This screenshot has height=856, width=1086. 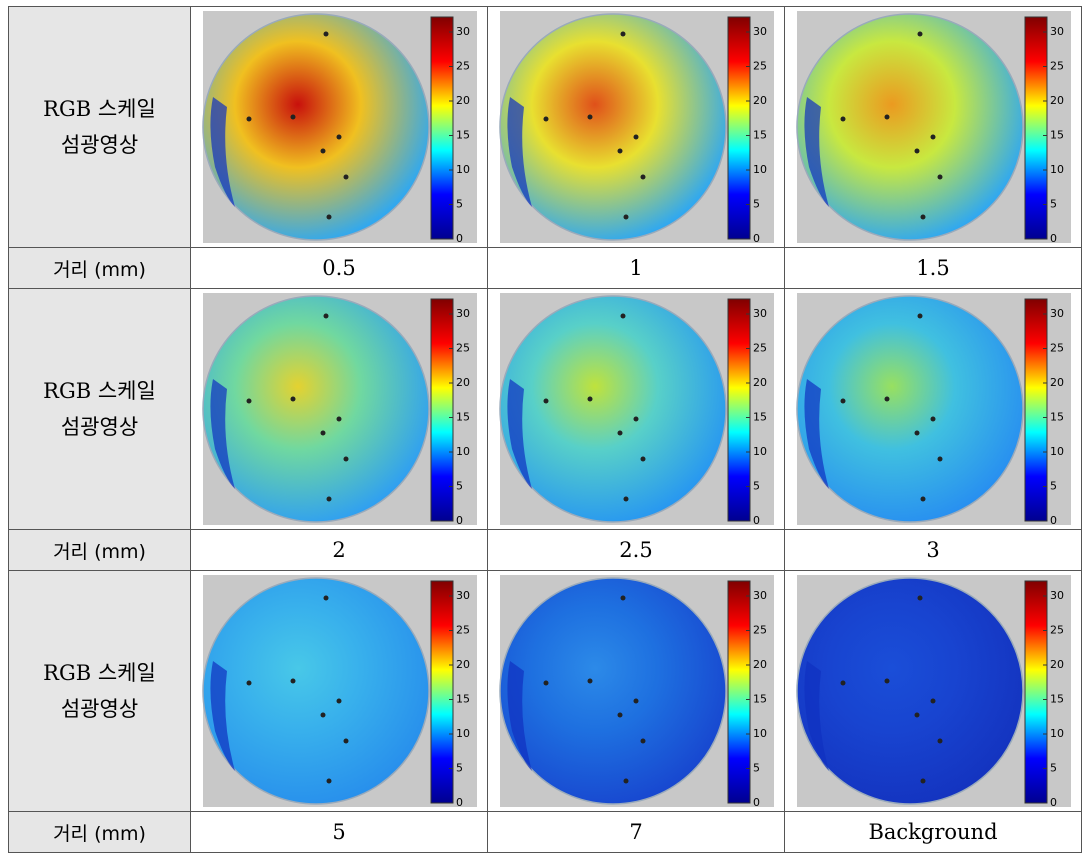 I want to click on distance-row: 거리 (mm) 5 7 Background, so click(x=545, y=832).